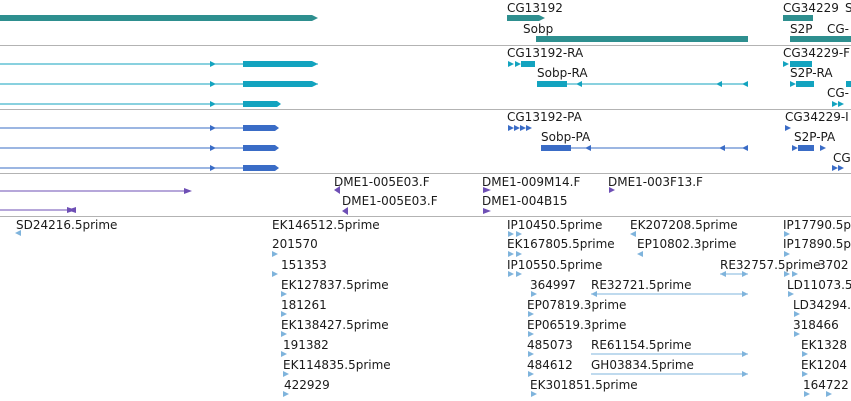 The image size is (851, 401). Describe the element at coordinates (337, 365) in the screenshot. I see `est-label: EK114835.5prime` at that location.